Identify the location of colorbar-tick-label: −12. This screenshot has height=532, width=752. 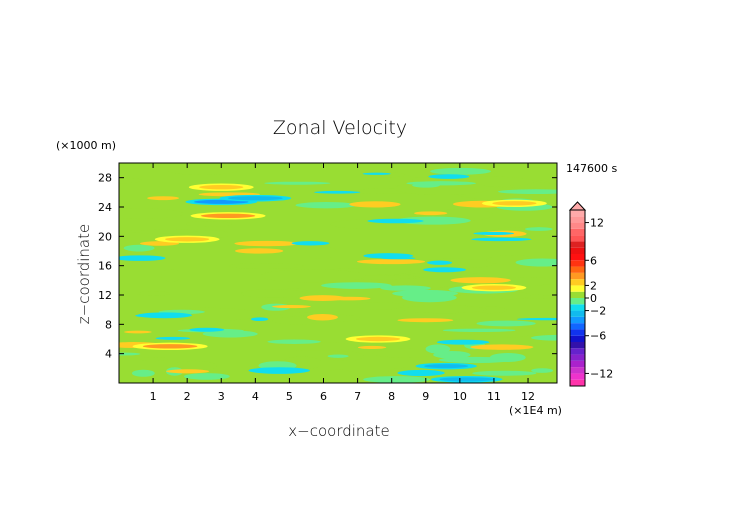
(601, 373).